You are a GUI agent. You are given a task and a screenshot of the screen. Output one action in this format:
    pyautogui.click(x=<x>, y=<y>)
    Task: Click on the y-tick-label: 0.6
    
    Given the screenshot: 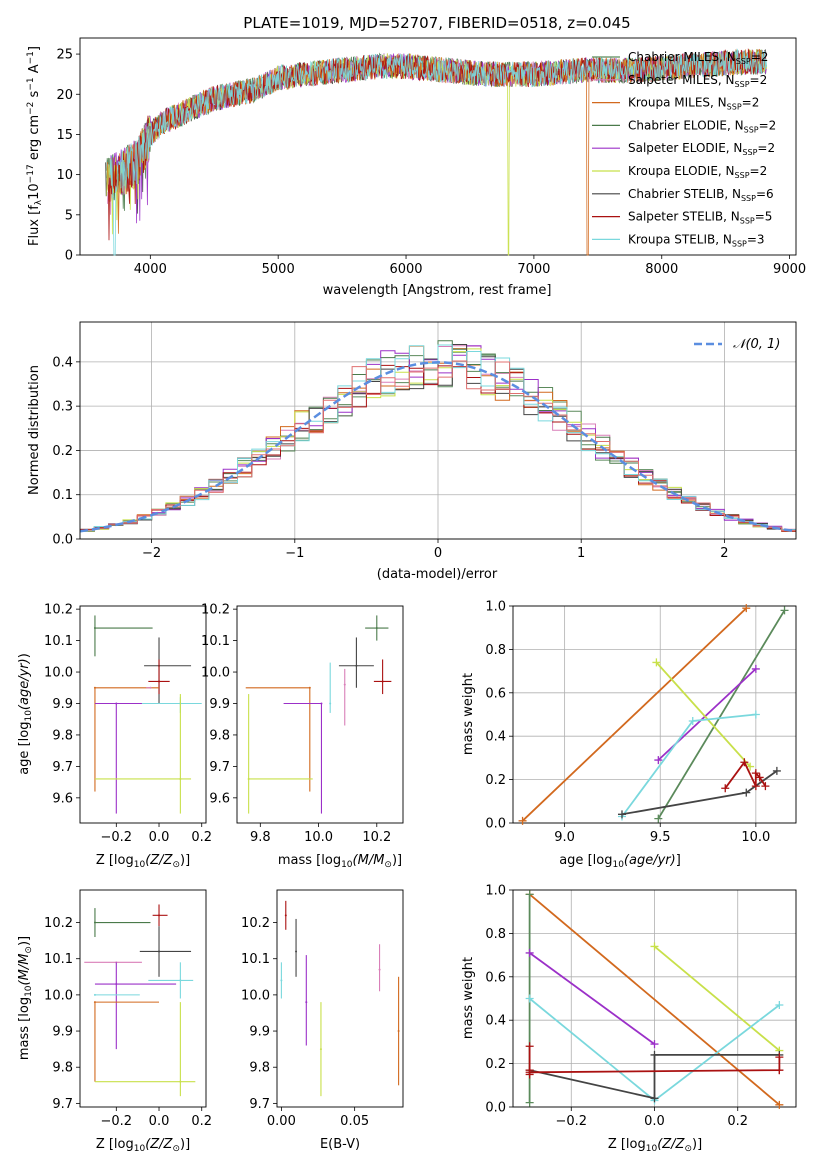 What is the action you would take?
    pyautogui.click(x=495, y=977)
    